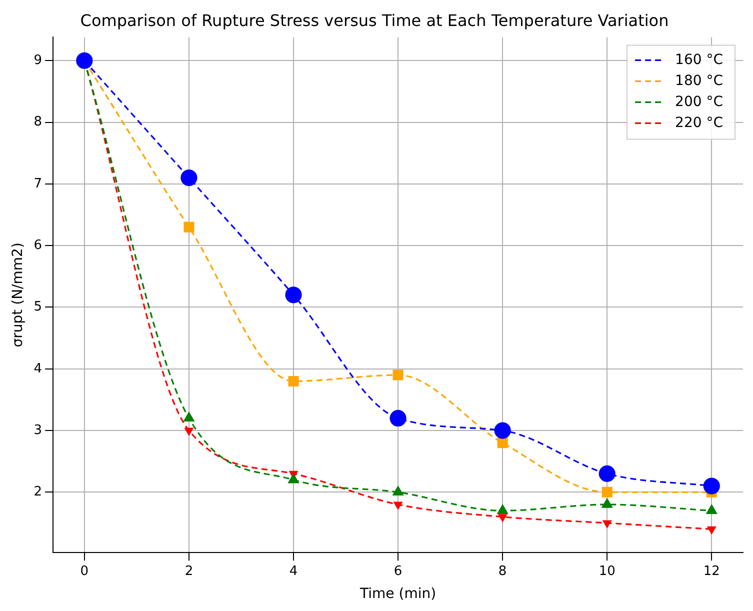 This screenshot has width=753, height=611. What do you see at coordinates (398, 571) in the screenshot?
I see `x-tick-label: 6` at bounding box center [398, 571].